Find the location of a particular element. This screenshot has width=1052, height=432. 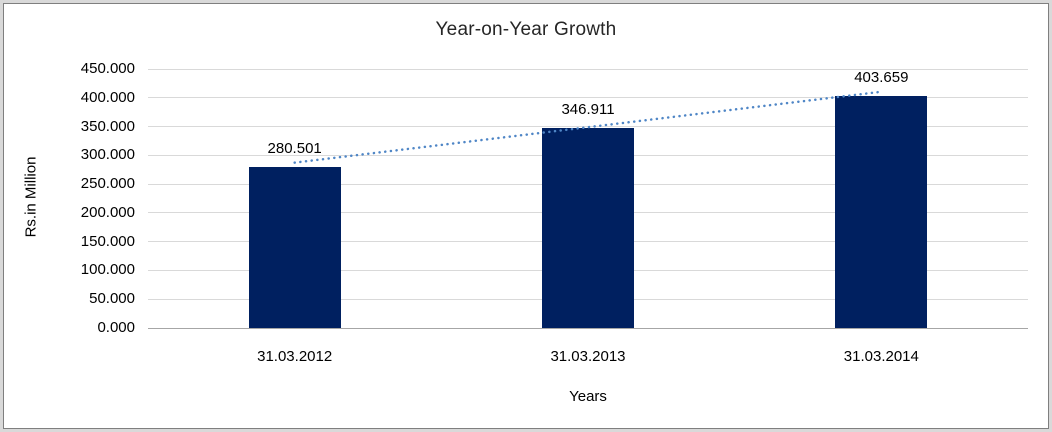

x-tick-label: 31.03.2012 is located at coordinates (295, 356).